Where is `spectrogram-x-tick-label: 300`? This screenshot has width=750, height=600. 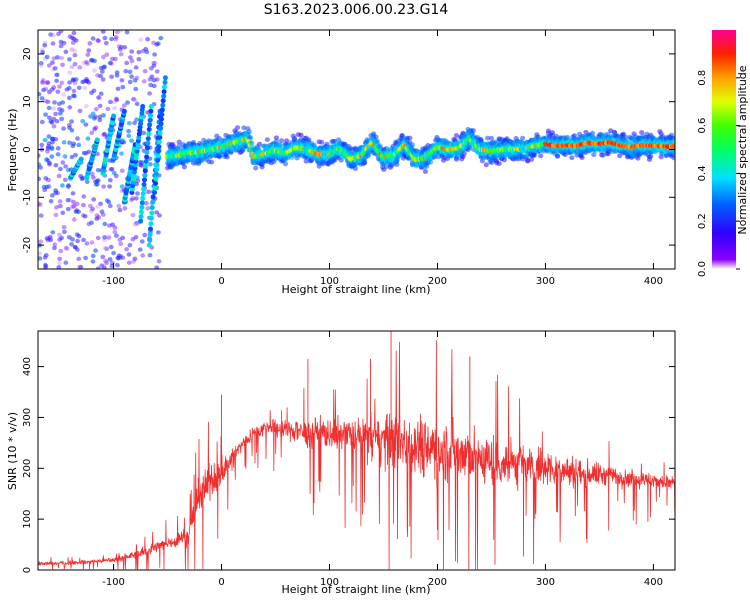
spectrogram-x-tick-label: 300 is located at coordinates (545, 281).